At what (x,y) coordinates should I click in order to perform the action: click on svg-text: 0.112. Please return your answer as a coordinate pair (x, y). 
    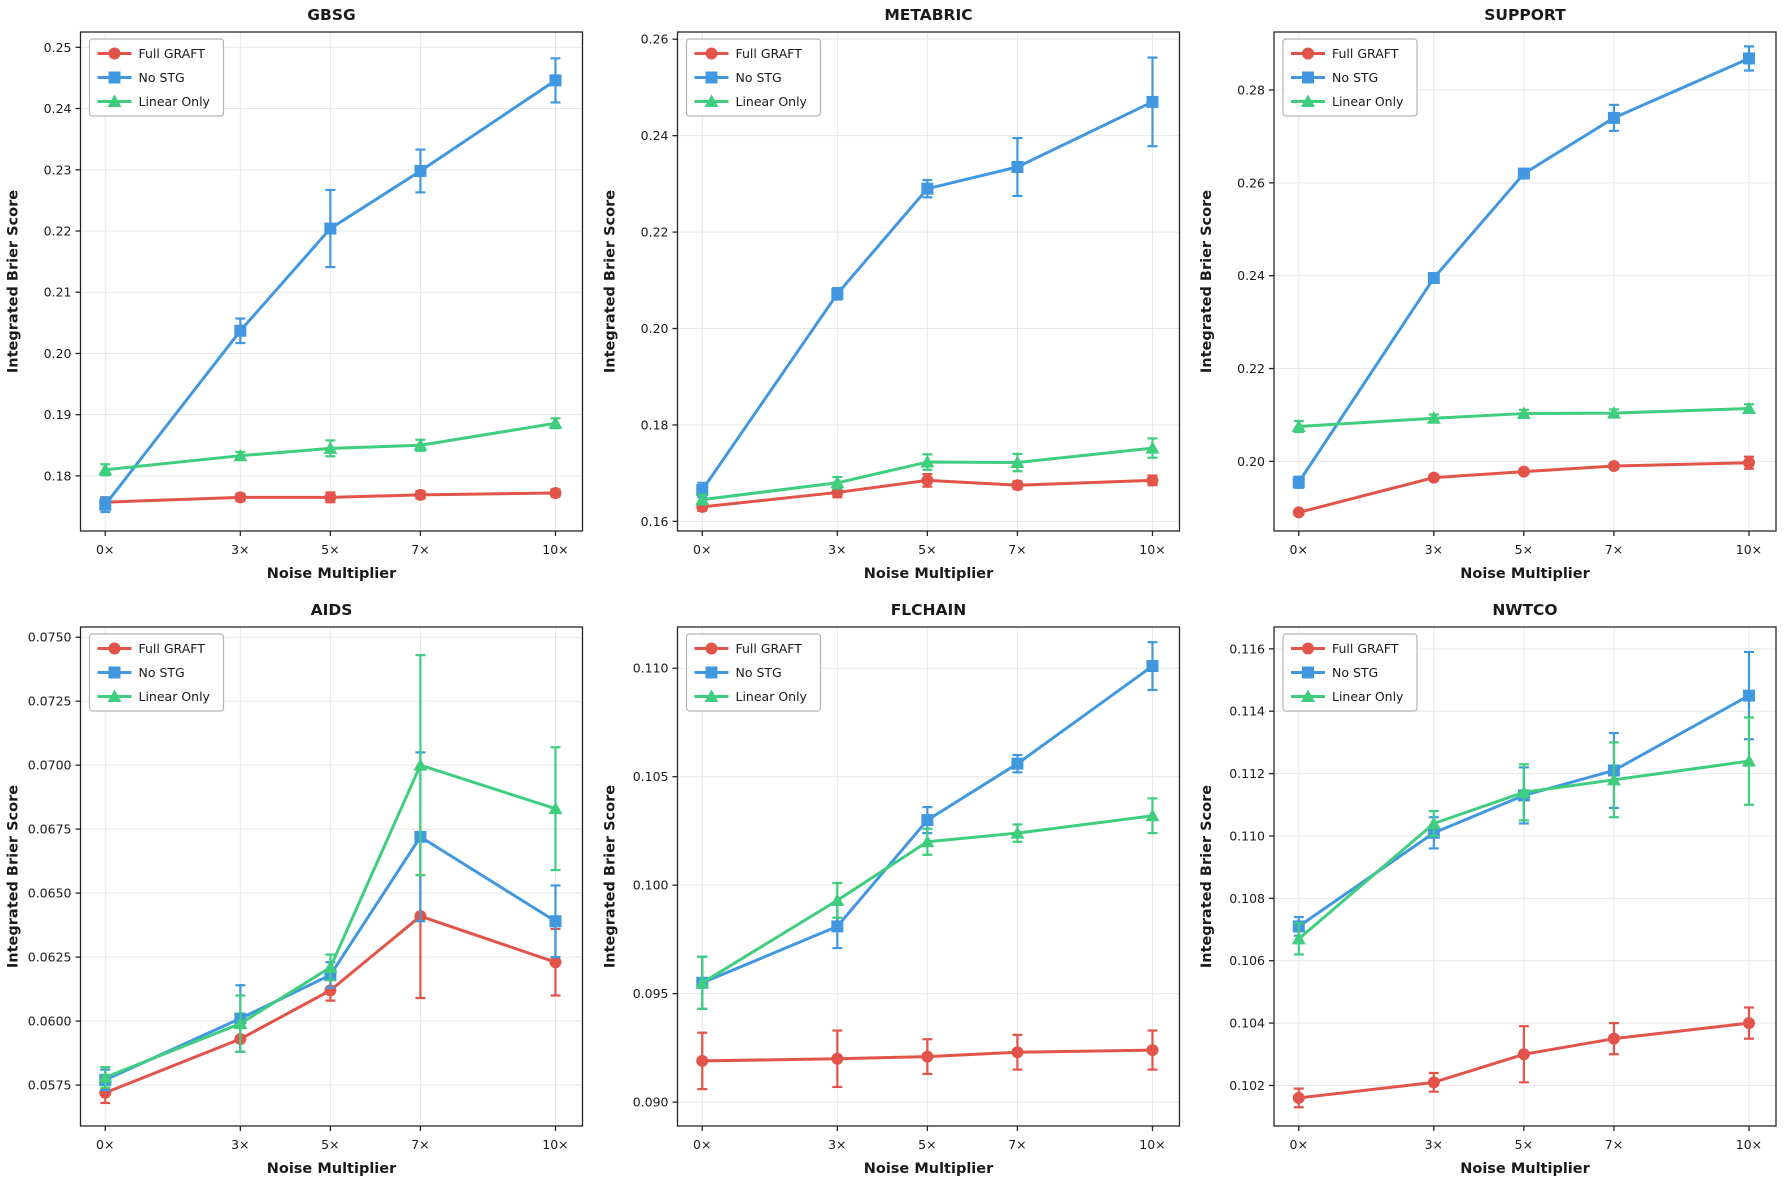
    Looking at the image, I should click on (1247, 773).